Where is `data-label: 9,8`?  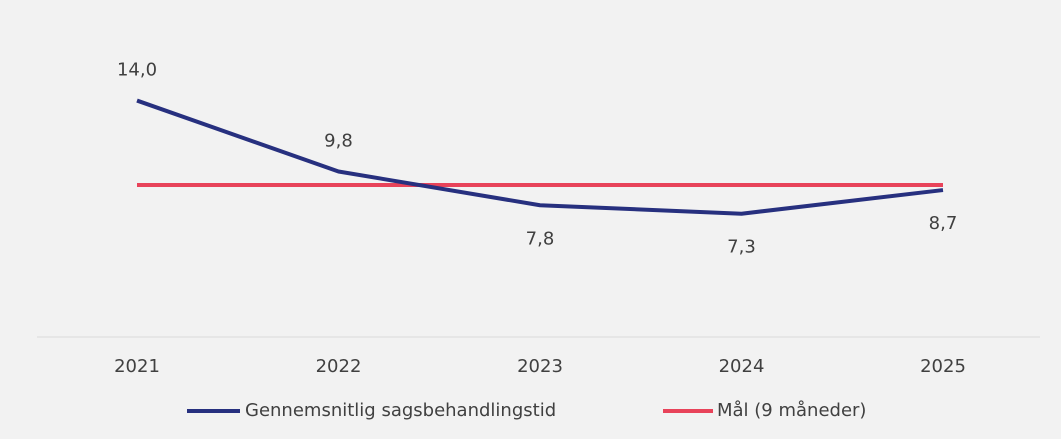 data-label: 9,8 is located at coordinates (338, 140).